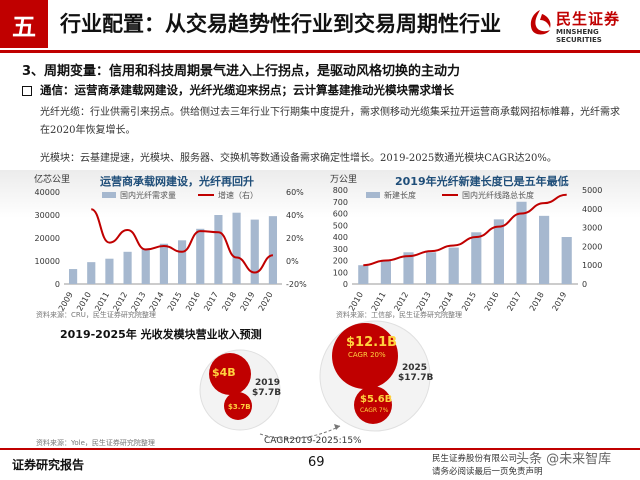 This screenshot has height=480, width=640. What do you see at coordinates (224, 372) in the screenshot?
I see `bubble-2019-big-label: $4B` at bounding box center [224, 372].